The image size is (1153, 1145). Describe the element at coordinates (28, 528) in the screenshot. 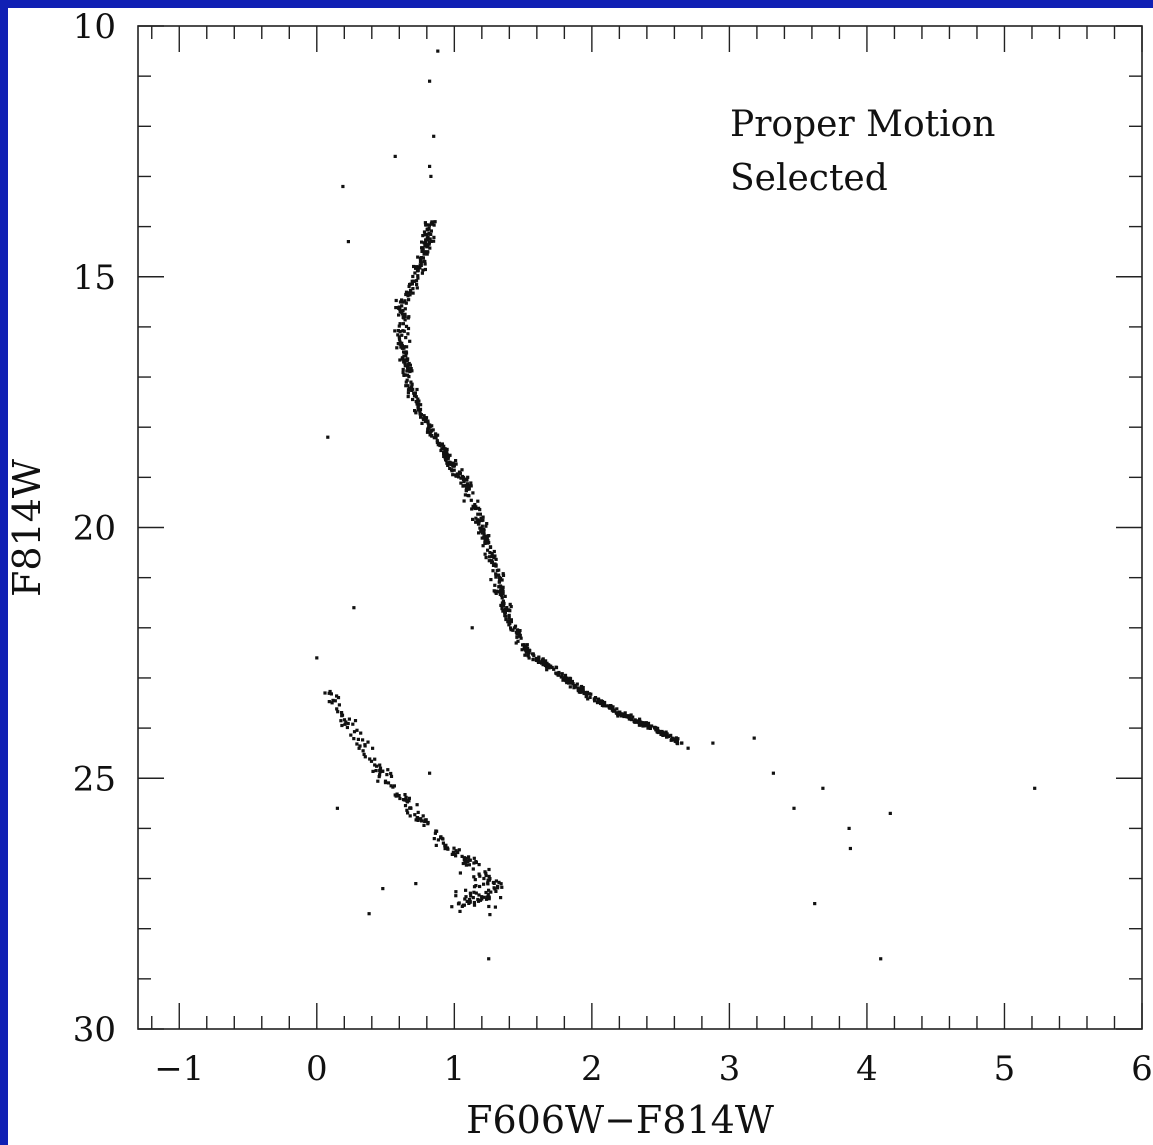

I see `y-axis-title: F814W` at that location.